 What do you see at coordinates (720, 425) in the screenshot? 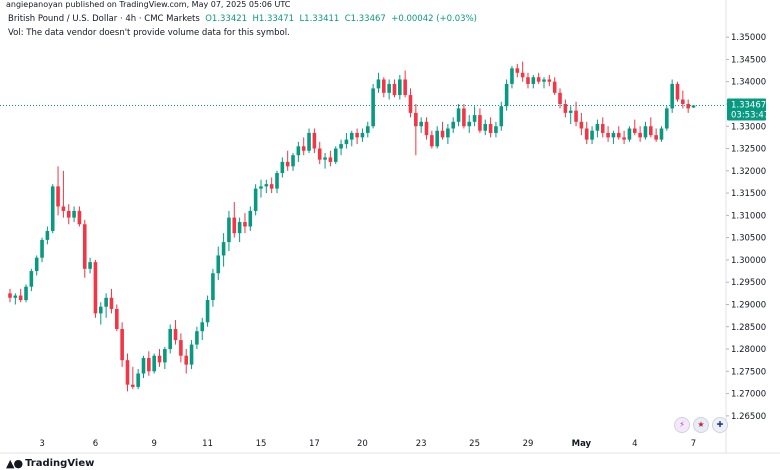
I see `uk-flag-icon: ✚` at bounding box center [720, 425].